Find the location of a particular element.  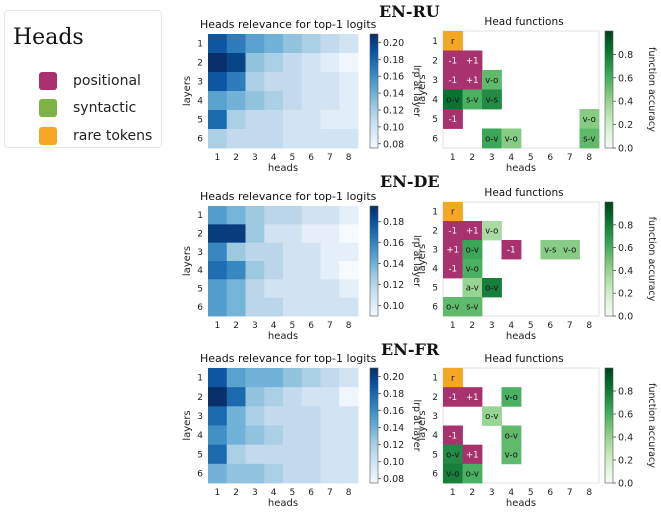

relevance-1-xtick-6: 6 is located at coordinates (311, 326).